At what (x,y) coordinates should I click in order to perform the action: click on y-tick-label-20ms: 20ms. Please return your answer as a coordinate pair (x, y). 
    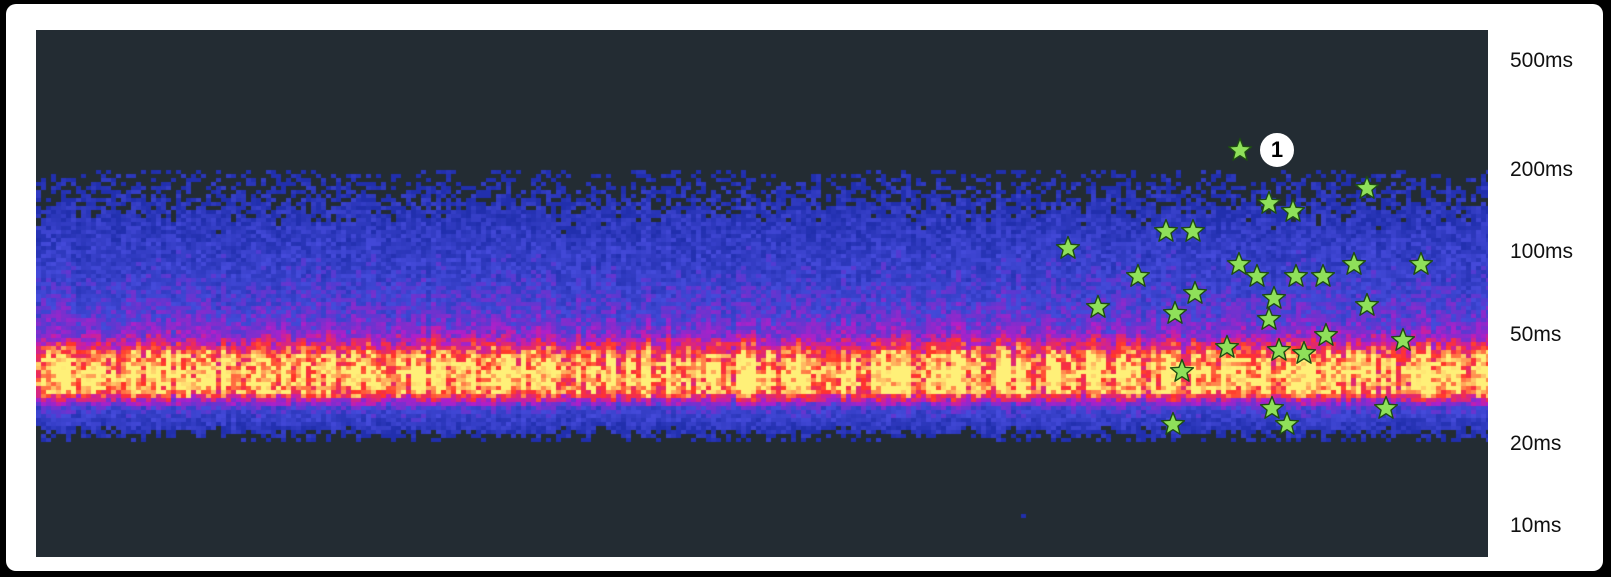
    Looking at the image, I should click on (1536, 443).